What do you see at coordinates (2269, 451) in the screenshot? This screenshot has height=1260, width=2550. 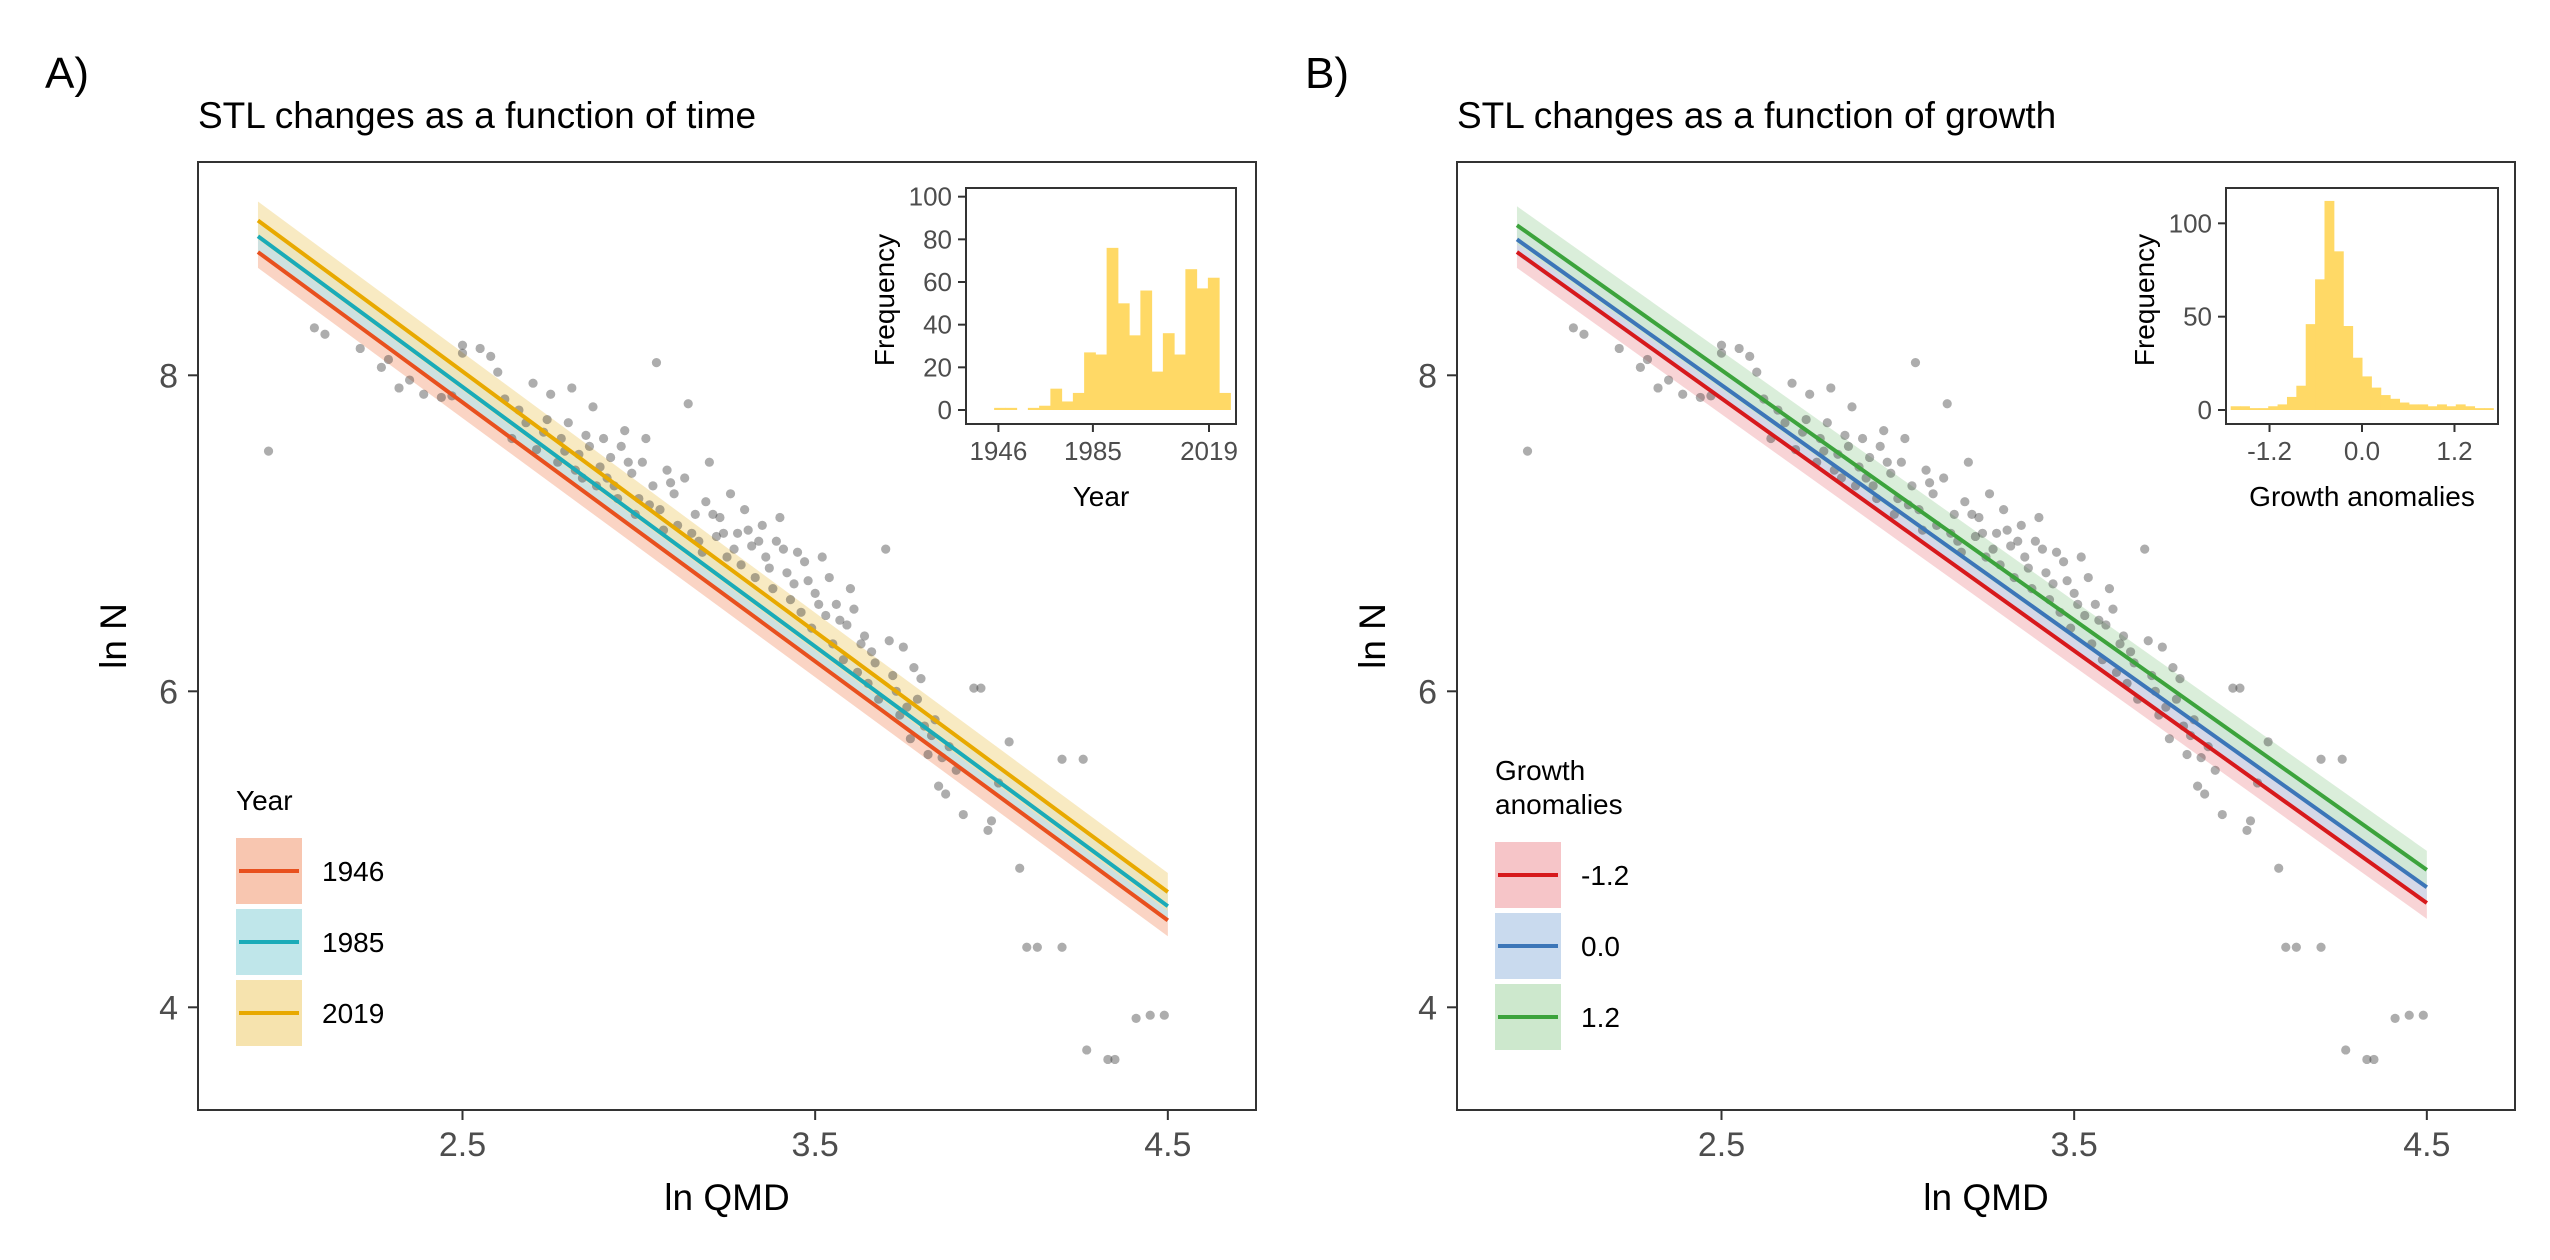 I see `inset-x-tick-label: -1.2` at bounding box center [2269, 451].